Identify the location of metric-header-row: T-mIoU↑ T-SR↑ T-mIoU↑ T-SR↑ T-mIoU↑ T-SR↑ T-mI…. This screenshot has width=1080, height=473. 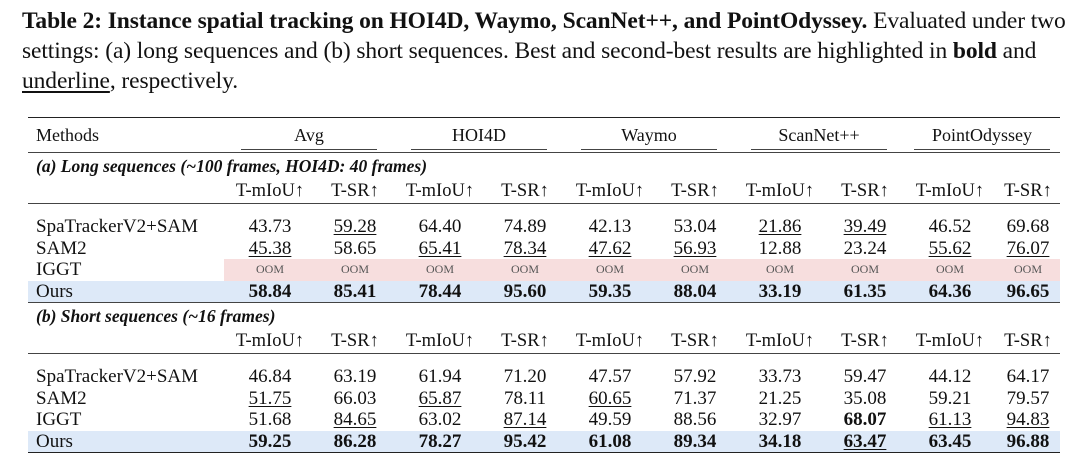
(544, 191).